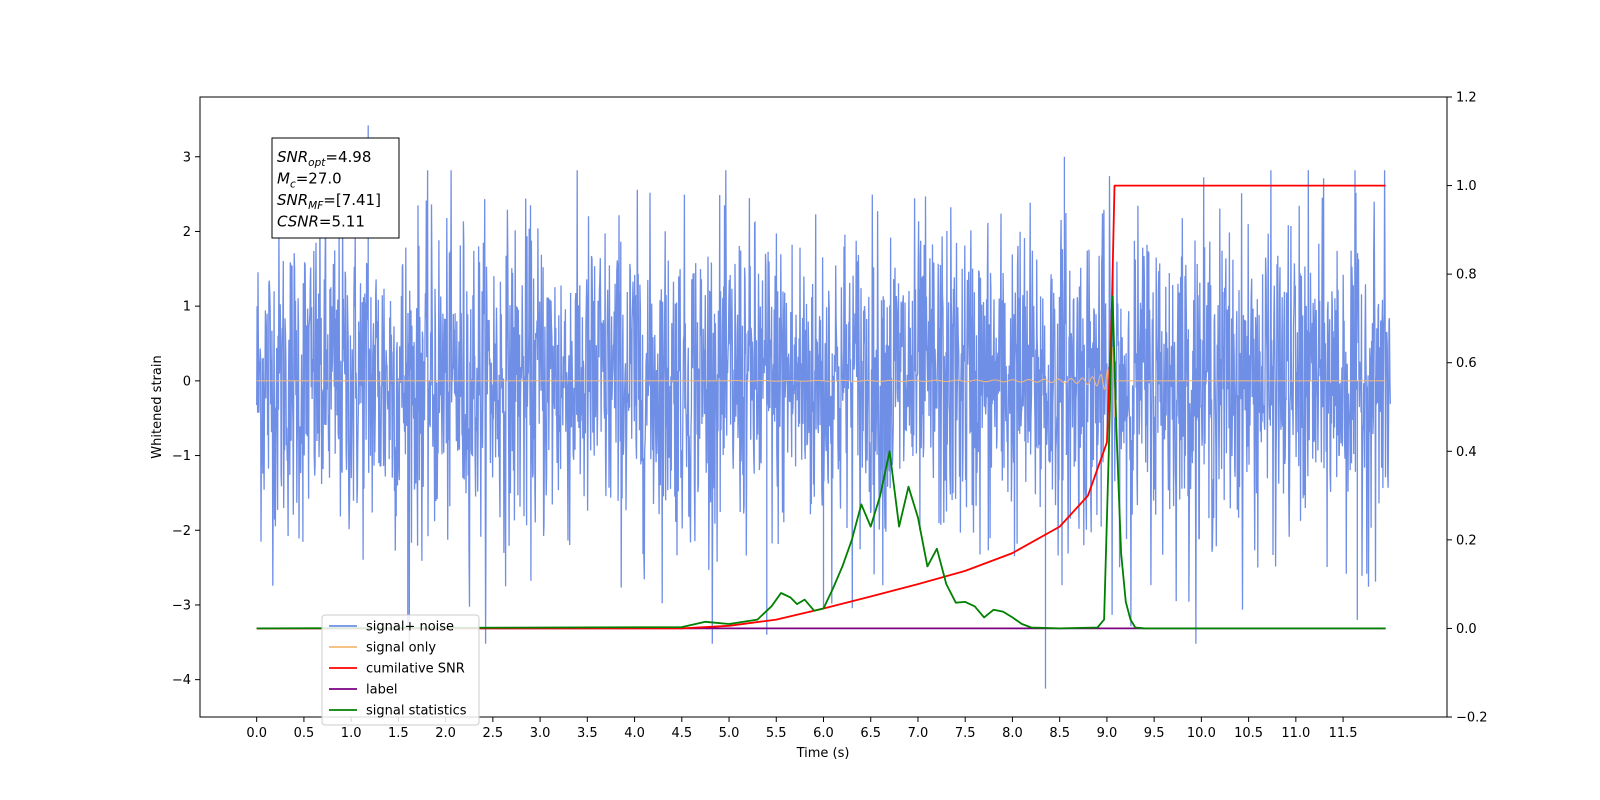 This screenshot has width=1600, height=800. Describe the element at coordinates (351, 733) in the screenshot. I see `x-tick-label: 1.0` at that location.